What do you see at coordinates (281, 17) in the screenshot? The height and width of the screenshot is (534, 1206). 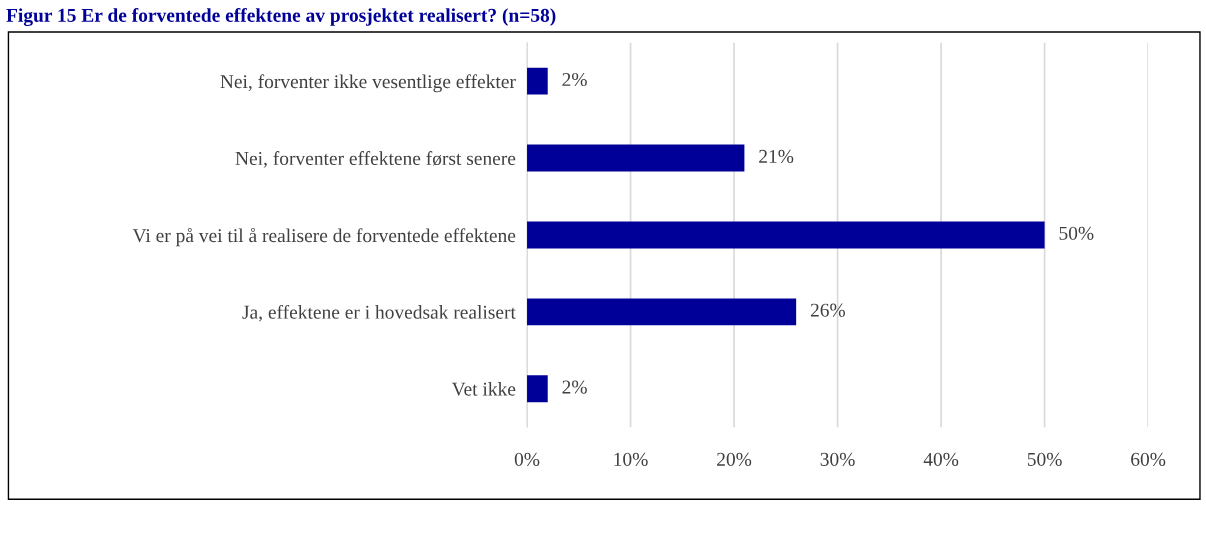 I see `text: Figur 15 Er de forventede effektene av prosjektet realisert? (n=58)` at bounding box center [281, 17].